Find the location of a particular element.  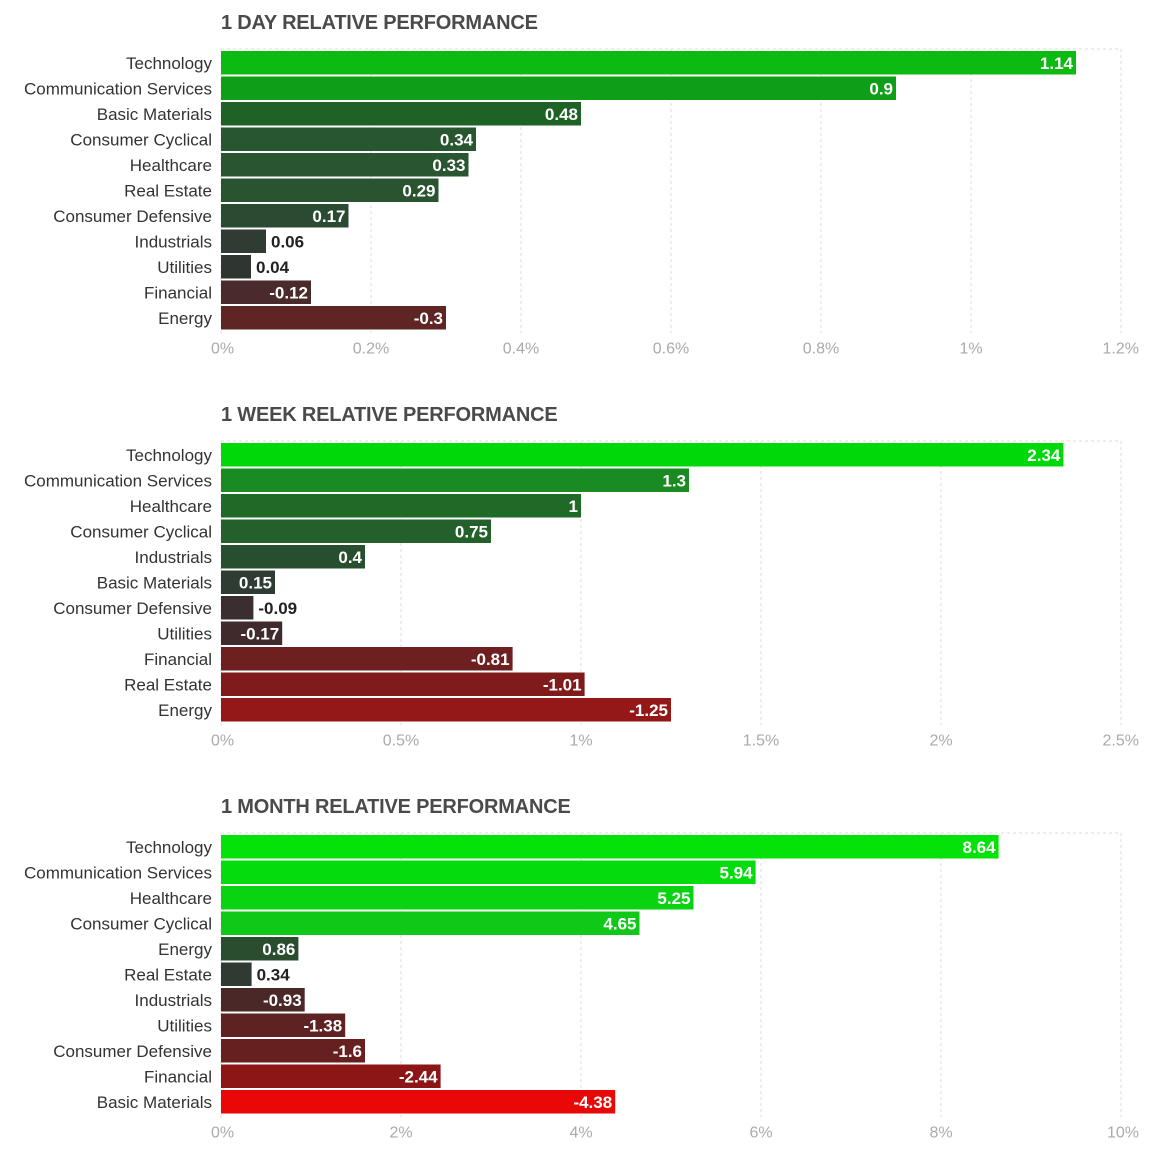

data-label: 0.06 is located at coordinates (287, 241).